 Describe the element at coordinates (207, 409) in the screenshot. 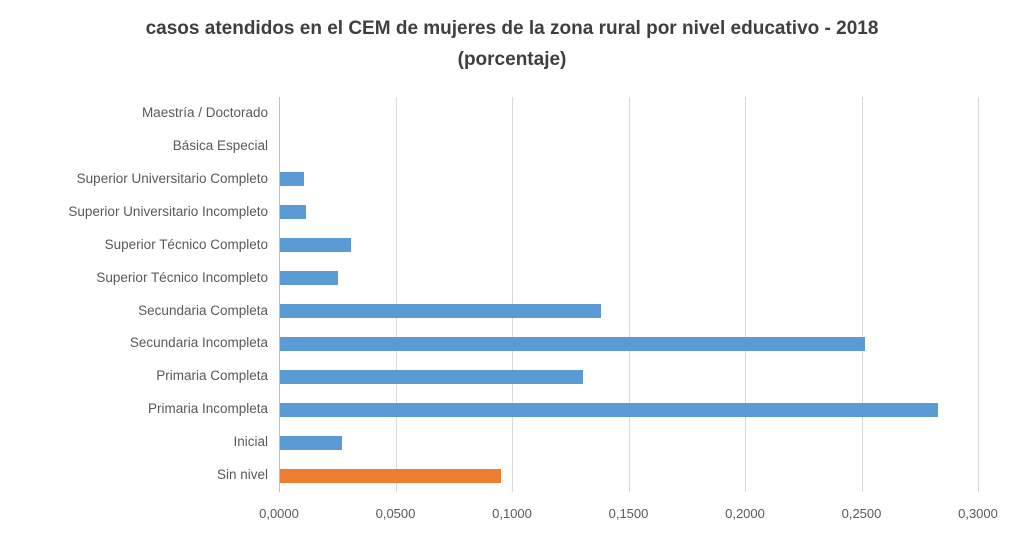

I see `category-label: Primaria Incompleta` at that location.